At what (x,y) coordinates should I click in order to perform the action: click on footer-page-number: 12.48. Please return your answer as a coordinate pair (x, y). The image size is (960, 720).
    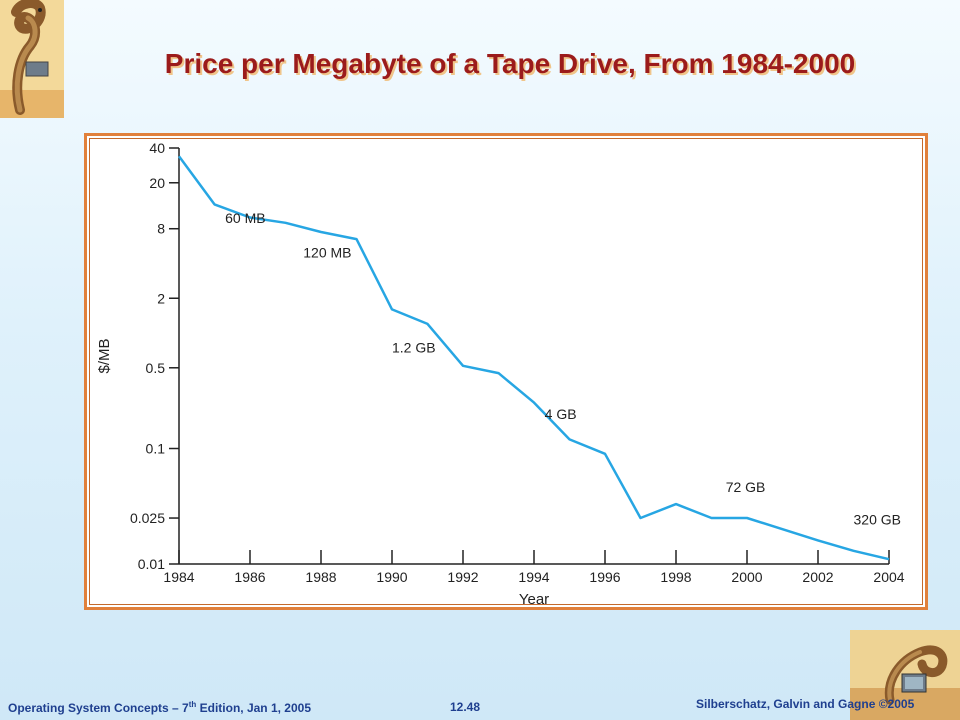
    Looking at the image, I should click on (465, 707).